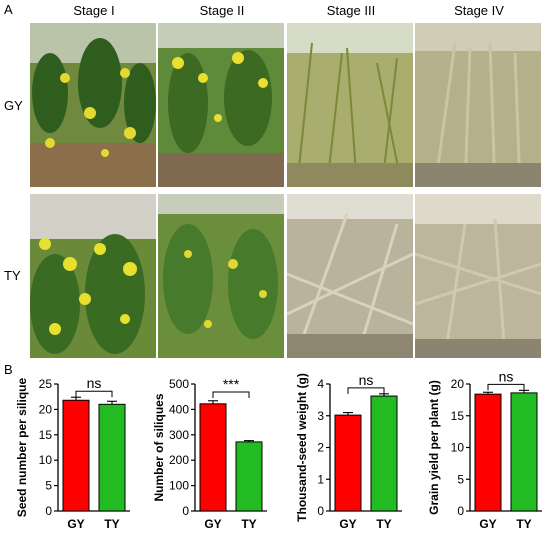 This screenshot has height=539, width=550. I want to click on chart-1-bar-ty, so click(112, 457).